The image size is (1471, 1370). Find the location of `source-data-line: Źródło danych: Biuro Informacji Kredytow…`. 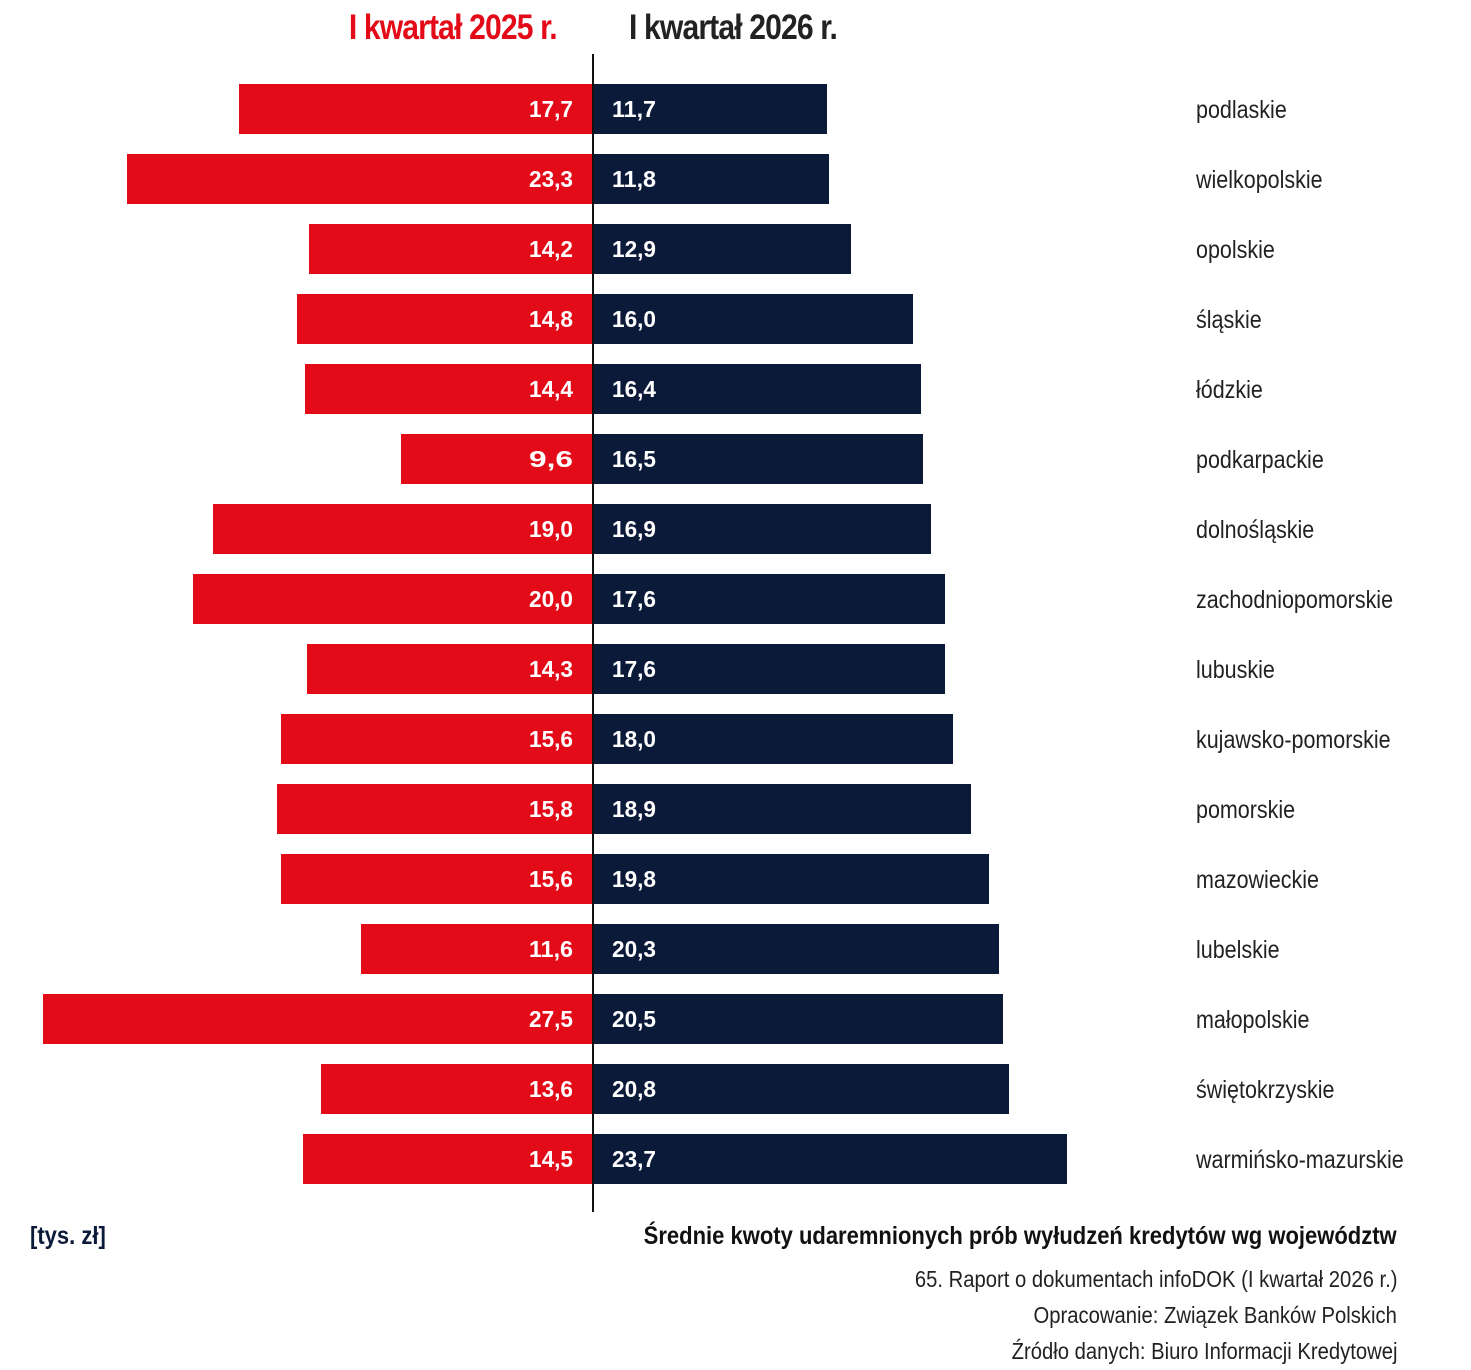

source-data-line: Źródło danych: Biuro Informacji Kredytow… is located at coordinates (1204, 1351).